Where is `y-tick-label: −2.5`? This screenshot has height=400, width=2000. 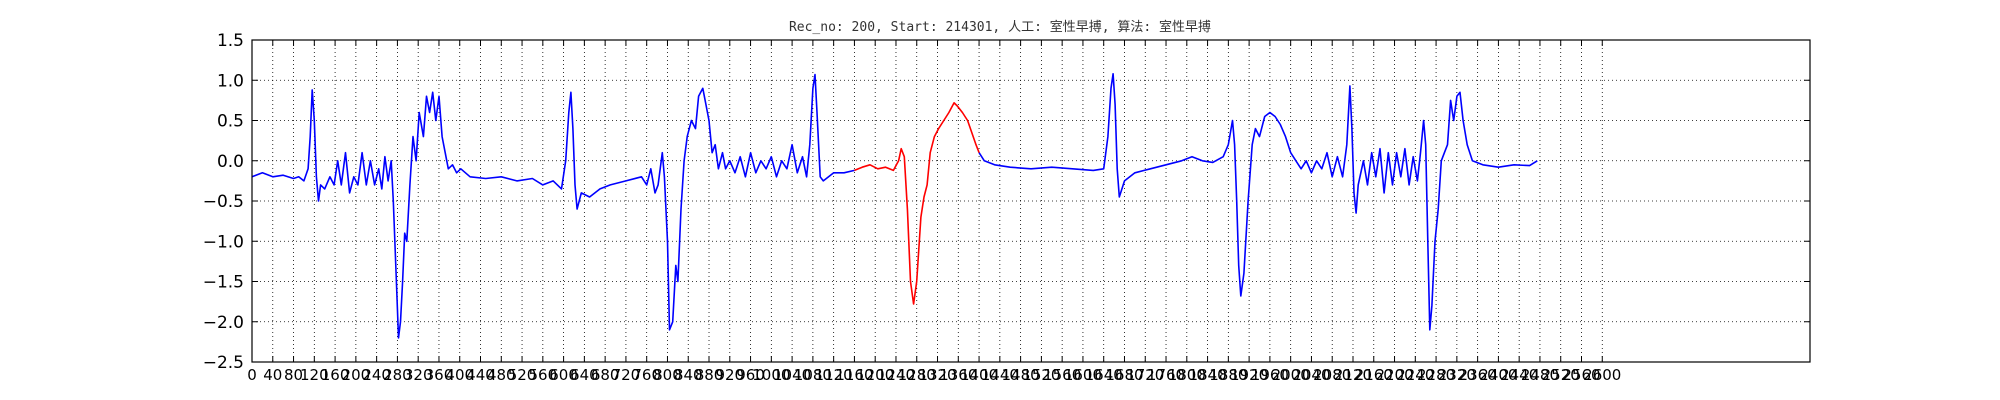 y-tick-label: −2.5 is located at coordinates (223, 363).